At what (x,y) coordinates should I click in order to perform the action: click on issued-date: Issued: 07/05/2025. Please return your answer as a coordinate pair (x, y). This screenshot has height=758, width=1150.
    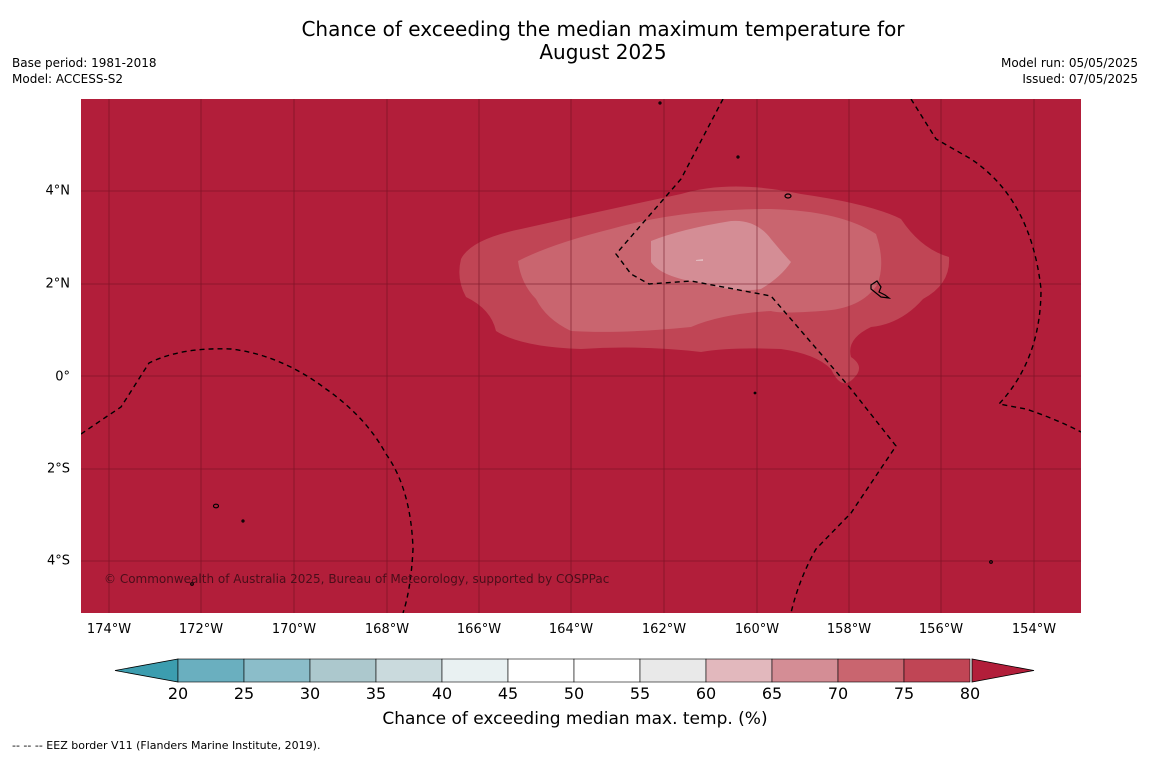
    Looking at the image, I should click on (1080, 79).